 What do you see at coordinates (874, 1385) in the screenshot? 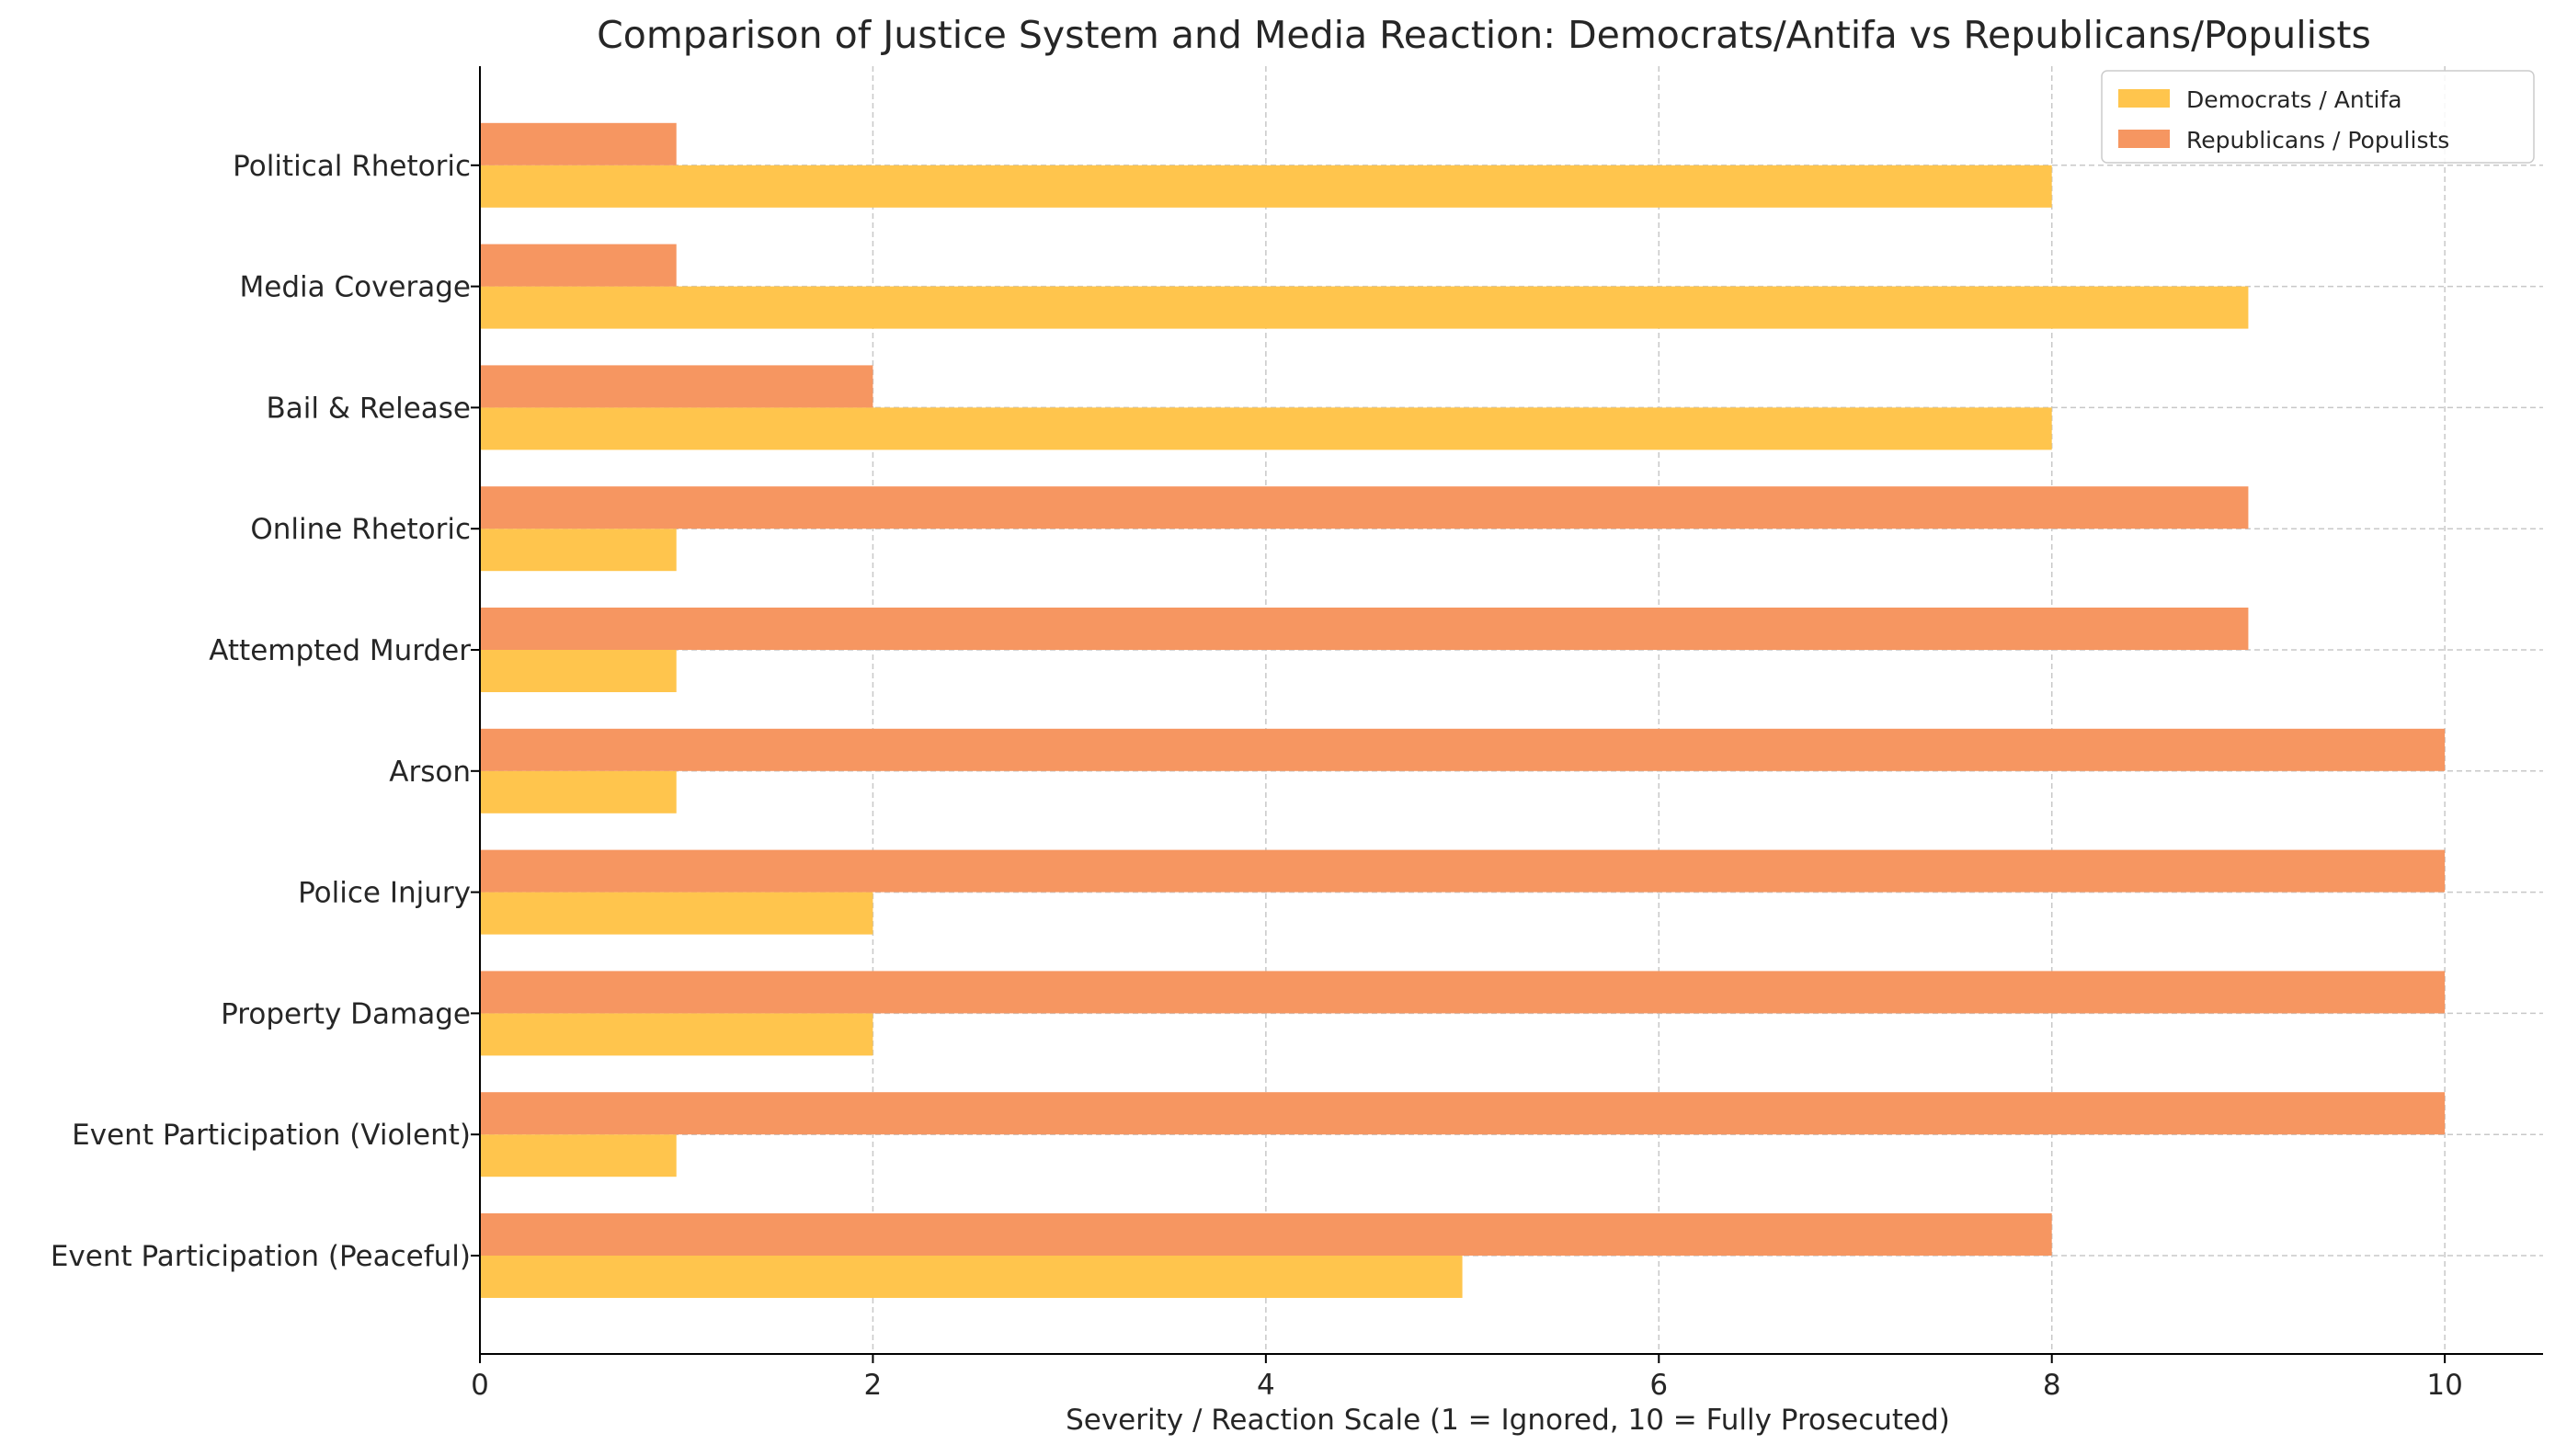
I see `x-tick-label: 2` at bounding box center [874, 1385].